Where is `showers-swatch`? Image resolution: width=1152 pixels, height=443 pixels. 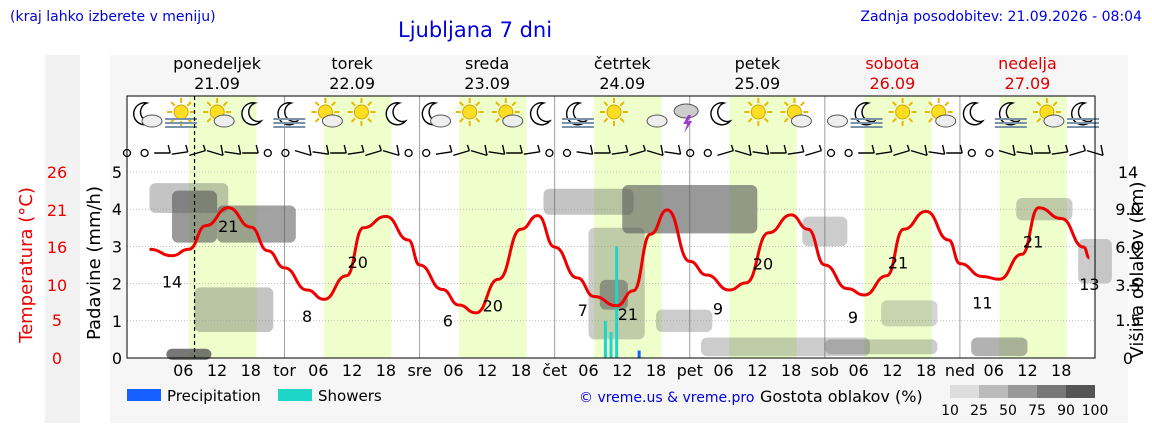 showers-swatch is located at coordinates (295, 395).